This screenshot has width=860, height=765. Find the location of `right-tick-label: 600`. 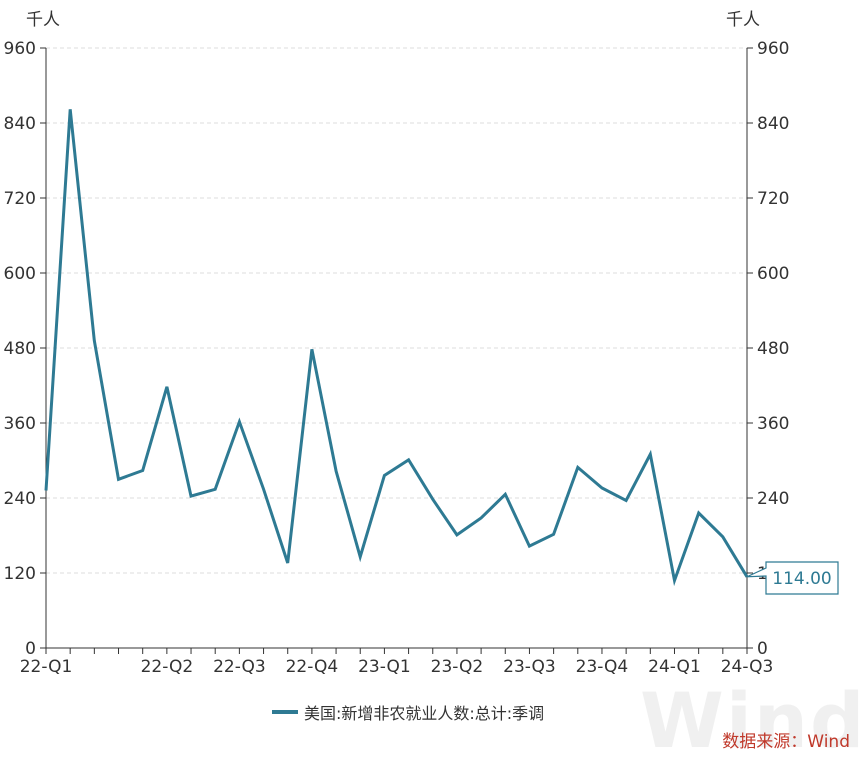

right-tick-label: 600 is located at coordinates (773, 274).